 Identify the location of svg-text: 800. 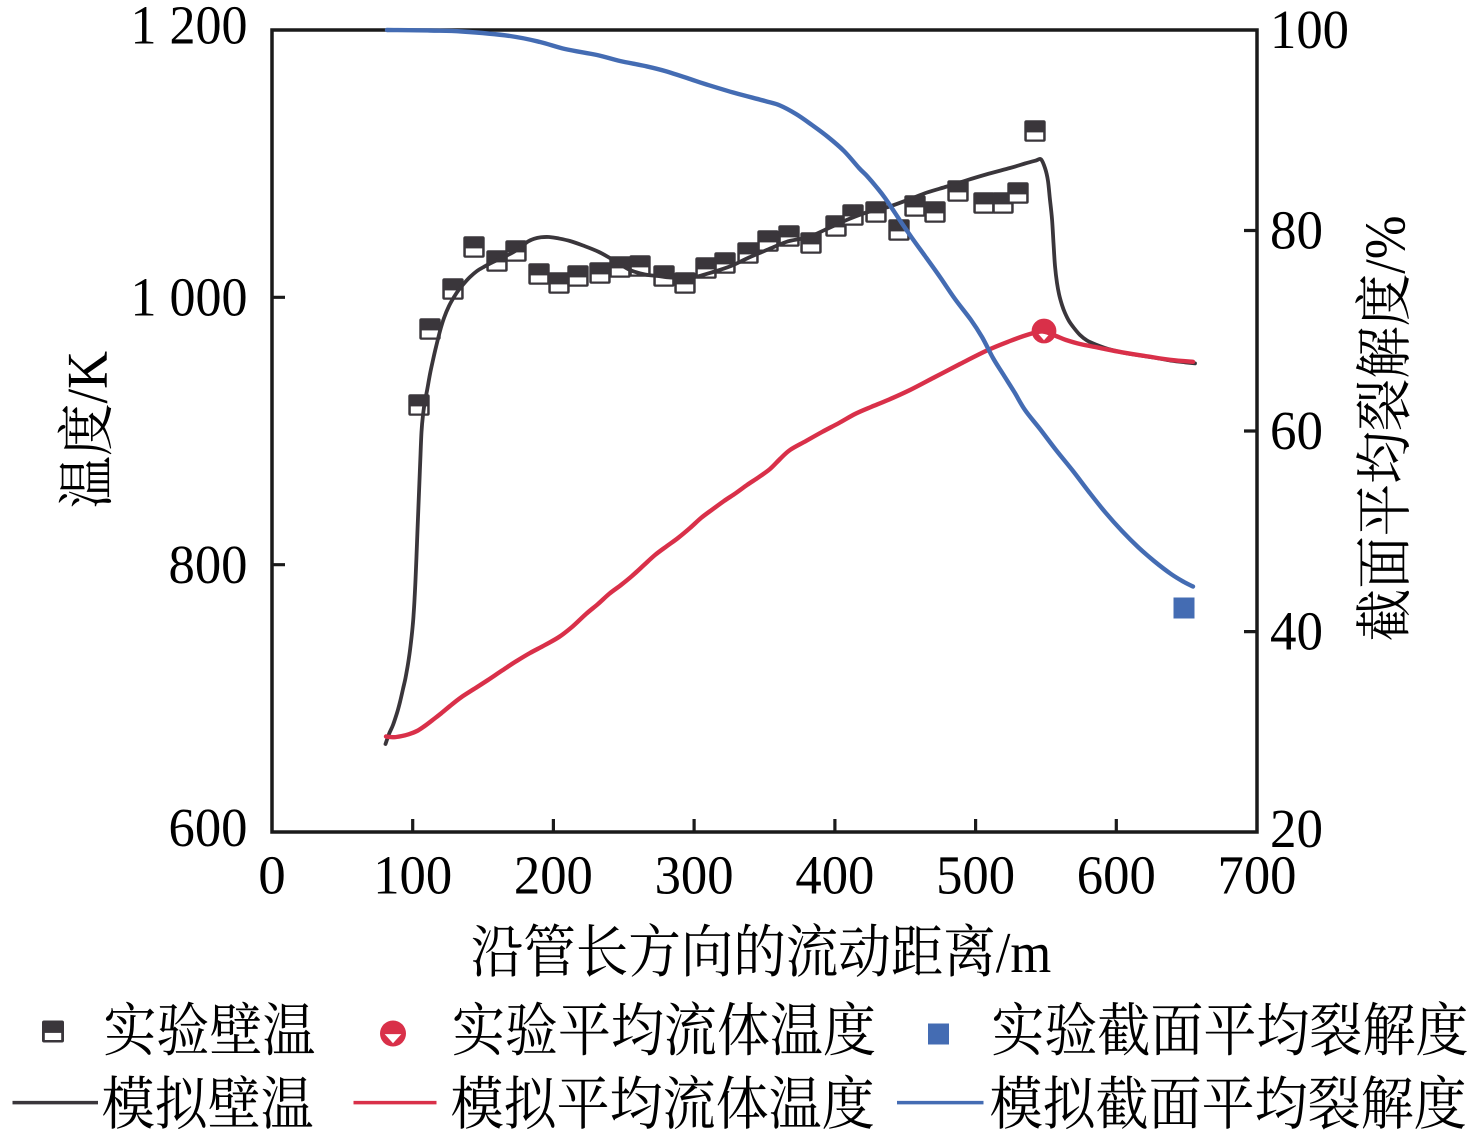
(208, 564).